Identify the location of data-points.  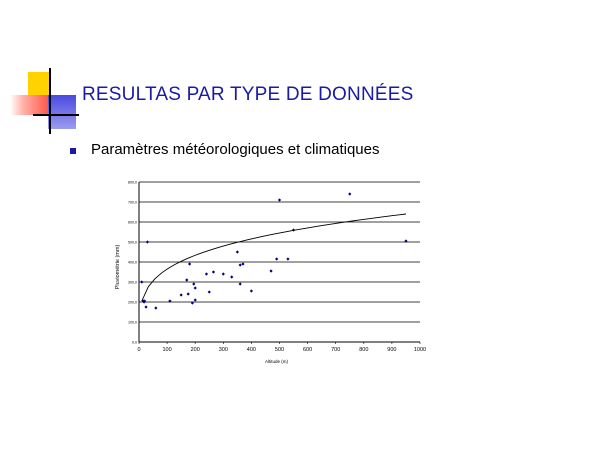
(274, 251).